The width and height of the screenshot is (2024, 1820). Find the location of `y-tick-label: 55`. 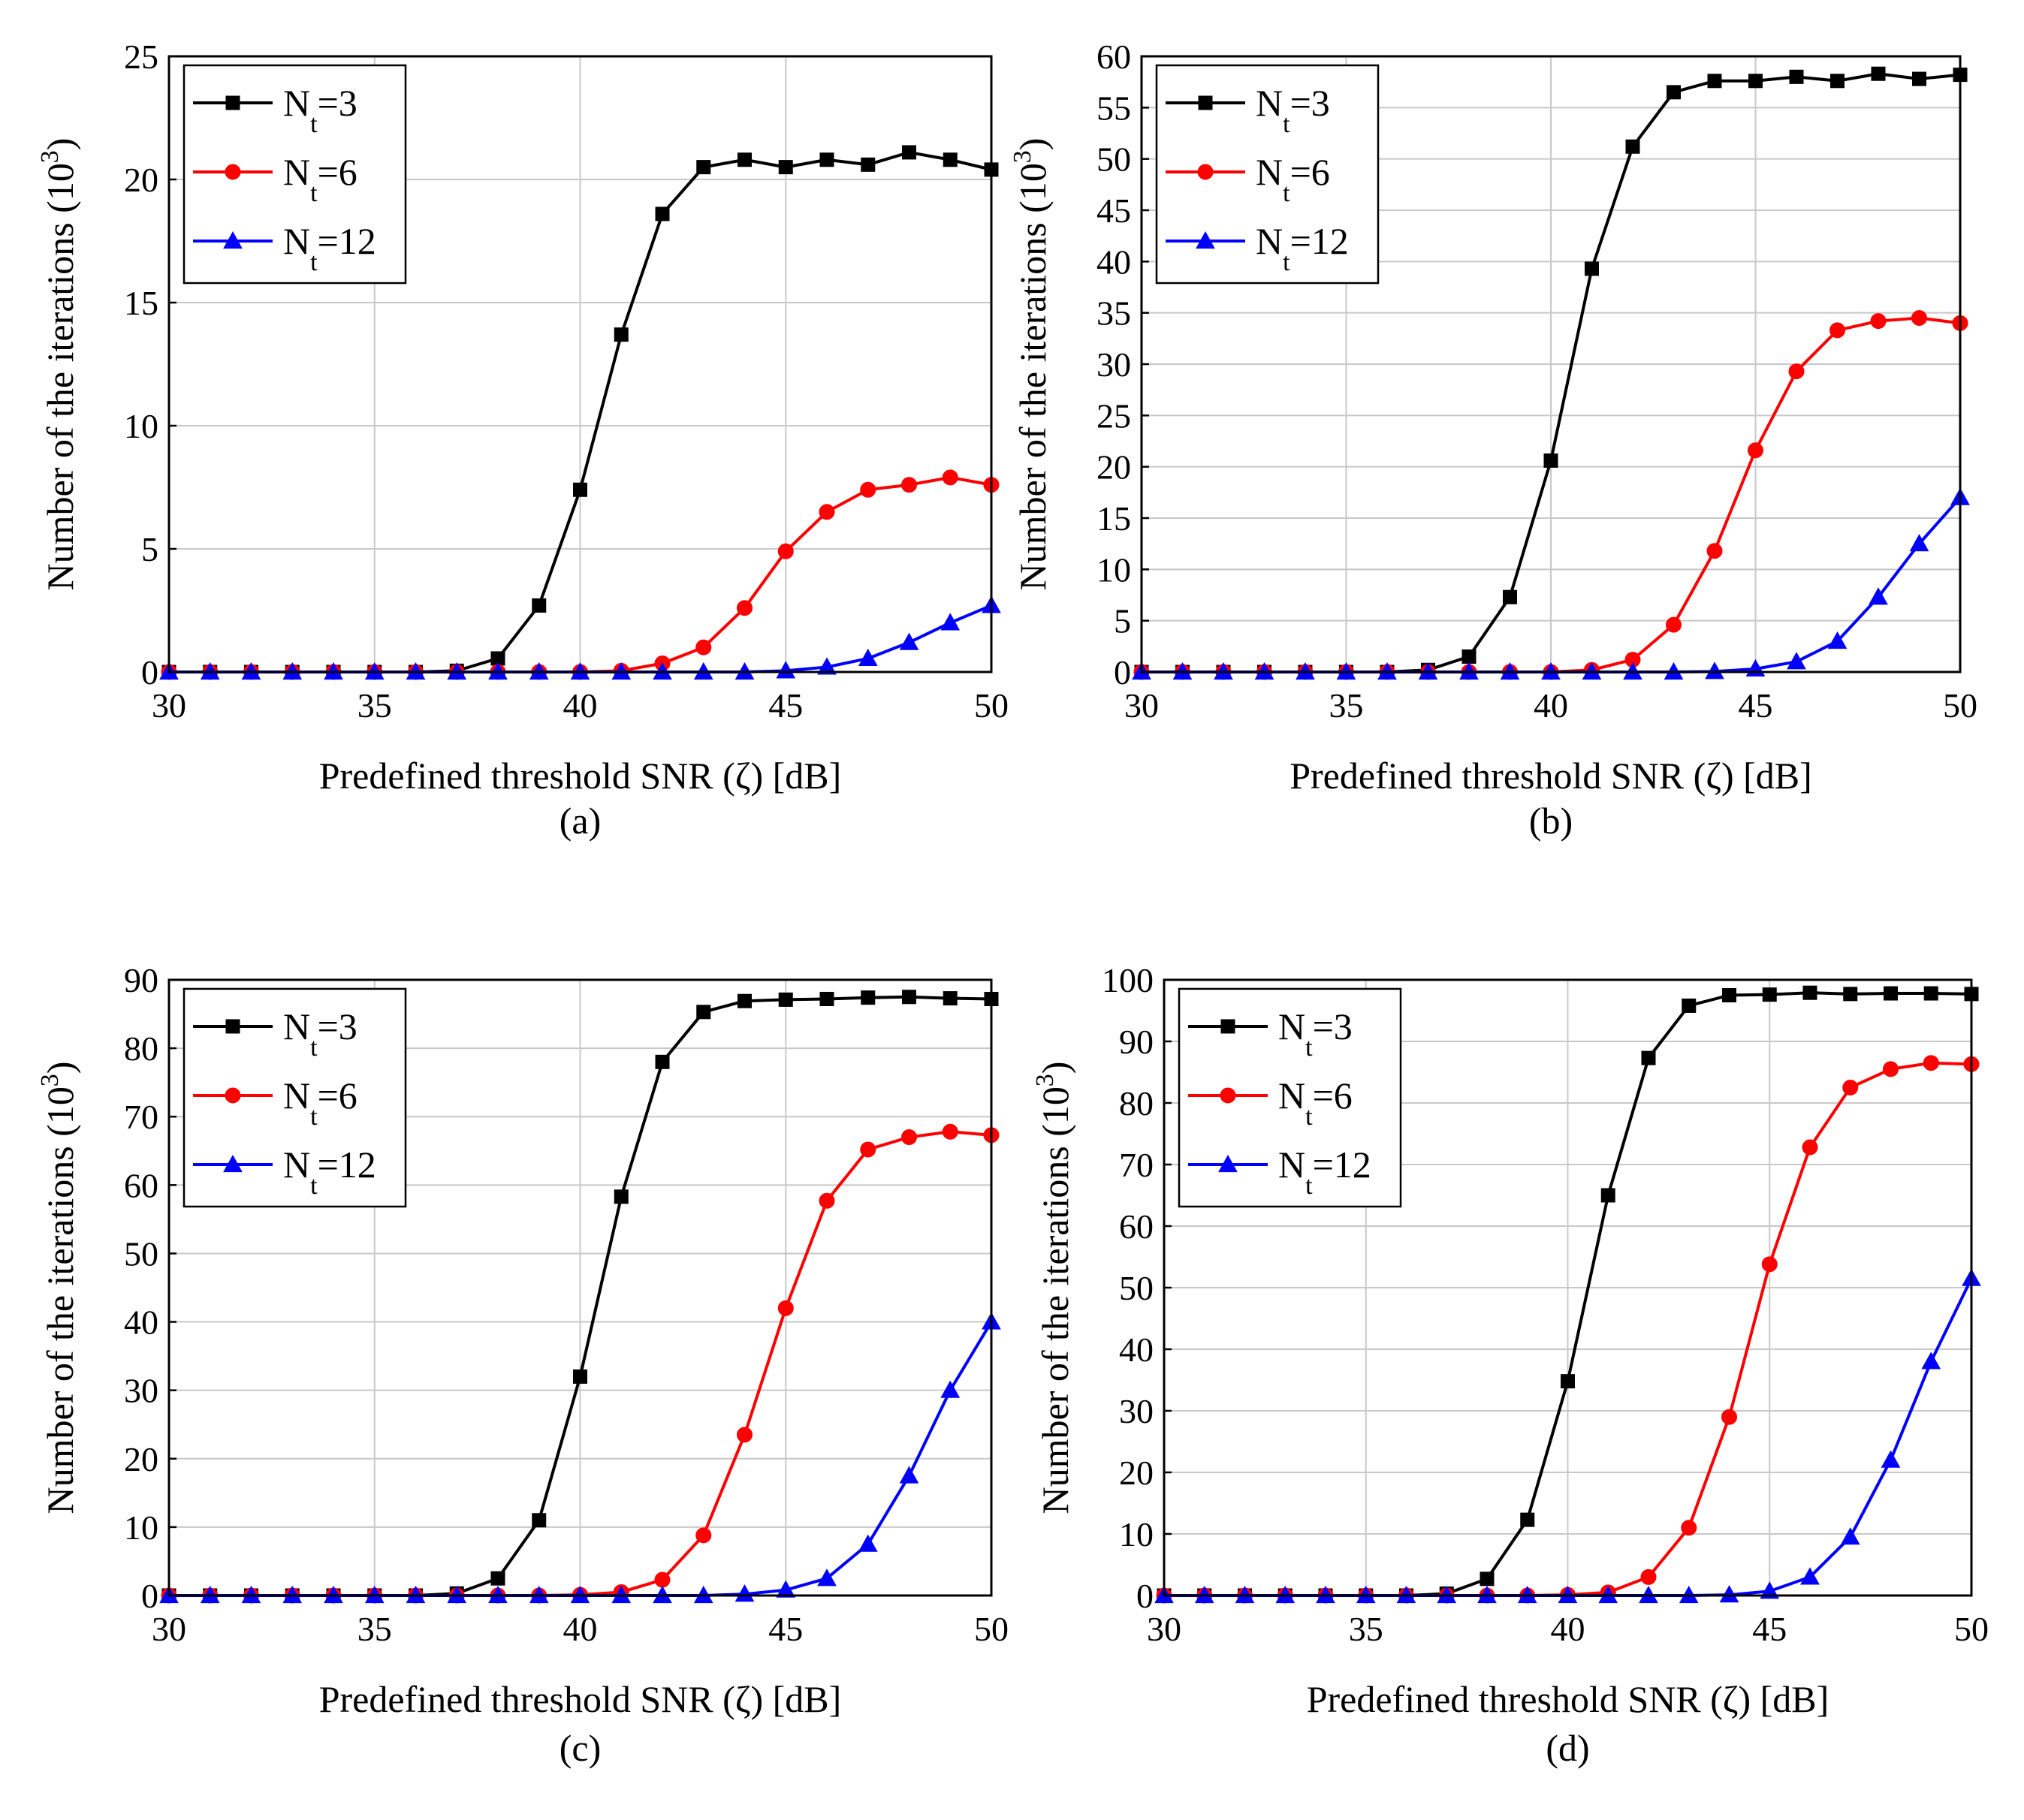

y-tick-label: 55 is located at coordinates (1113, 108).